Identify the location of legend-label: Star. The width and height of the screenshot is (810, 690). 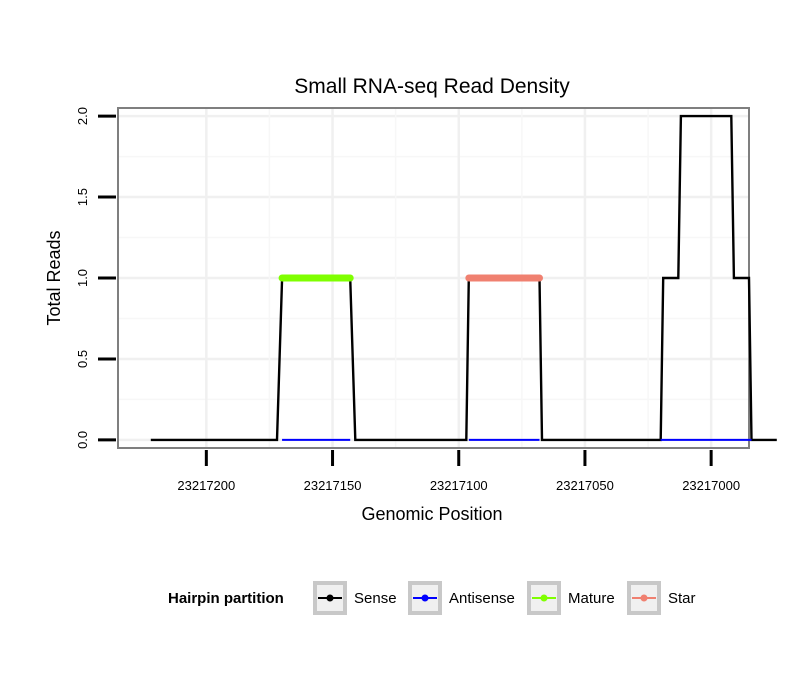
(682, 598).